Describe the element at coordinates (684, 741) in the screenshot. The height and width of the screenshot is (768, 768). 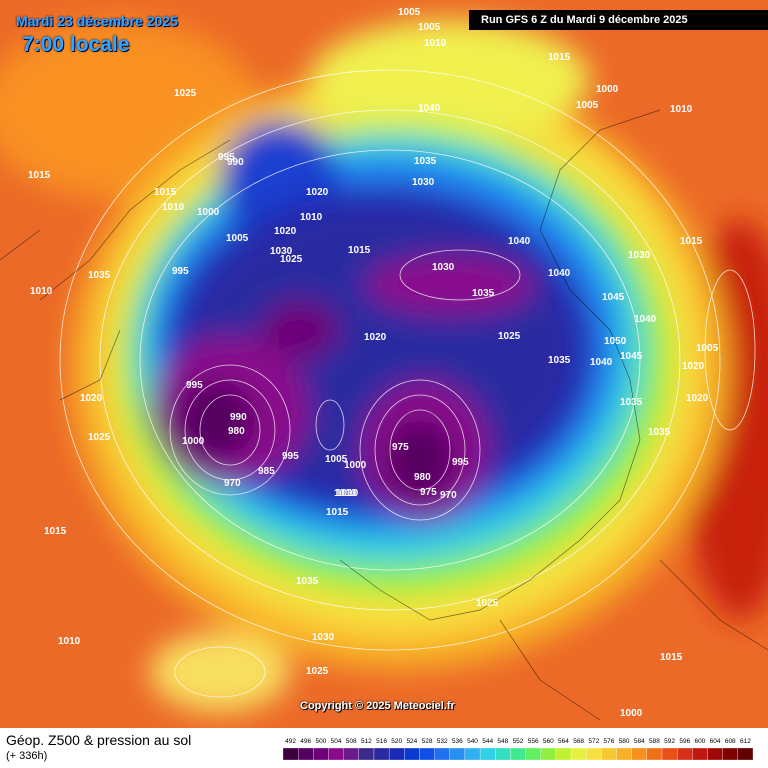
I see `scale-label: 596` at that location.